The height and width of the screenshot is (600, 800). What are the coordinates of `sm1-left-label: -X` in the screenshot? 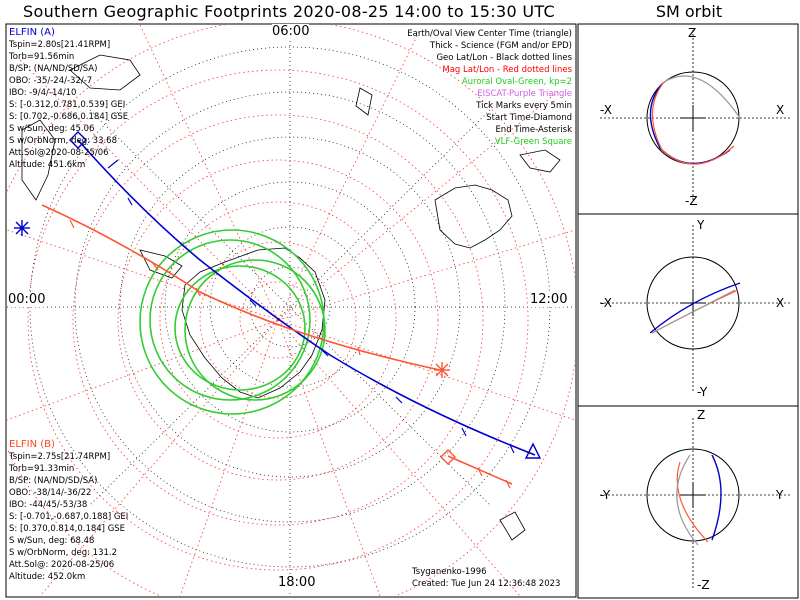 It's located at (606, 110).